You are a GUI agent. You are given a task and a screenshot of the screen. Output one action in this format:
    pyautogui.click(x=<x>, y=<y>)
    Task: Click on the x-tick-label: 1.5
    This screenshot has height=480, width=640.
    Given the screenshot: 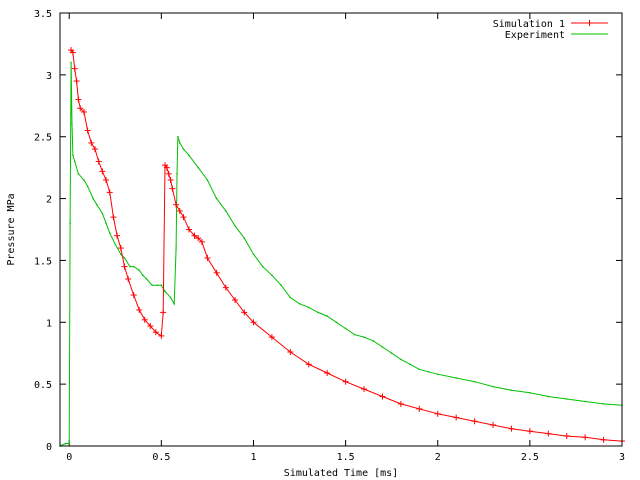 What is the action you would take?
    pyautogui.click(x=346, y=457)
    